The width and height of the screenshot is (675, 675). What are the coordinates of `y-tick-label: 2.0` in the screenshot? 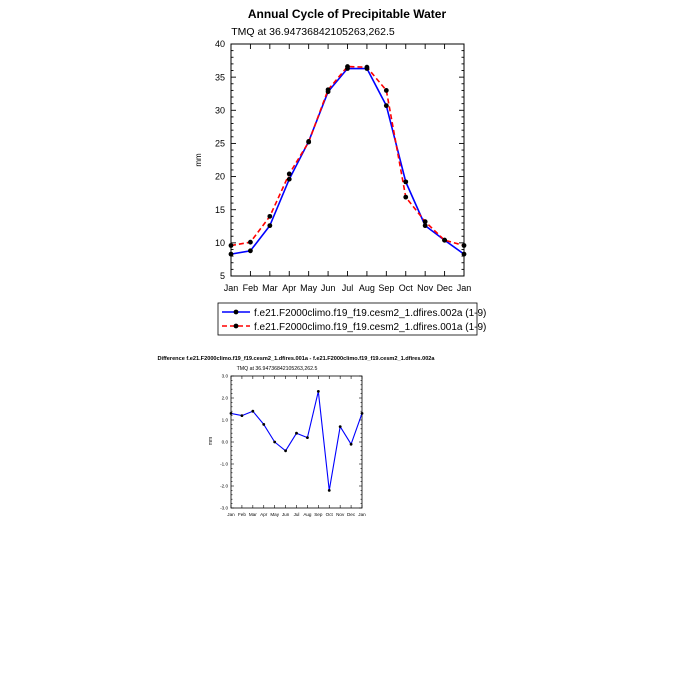 It's located at (225, 398).